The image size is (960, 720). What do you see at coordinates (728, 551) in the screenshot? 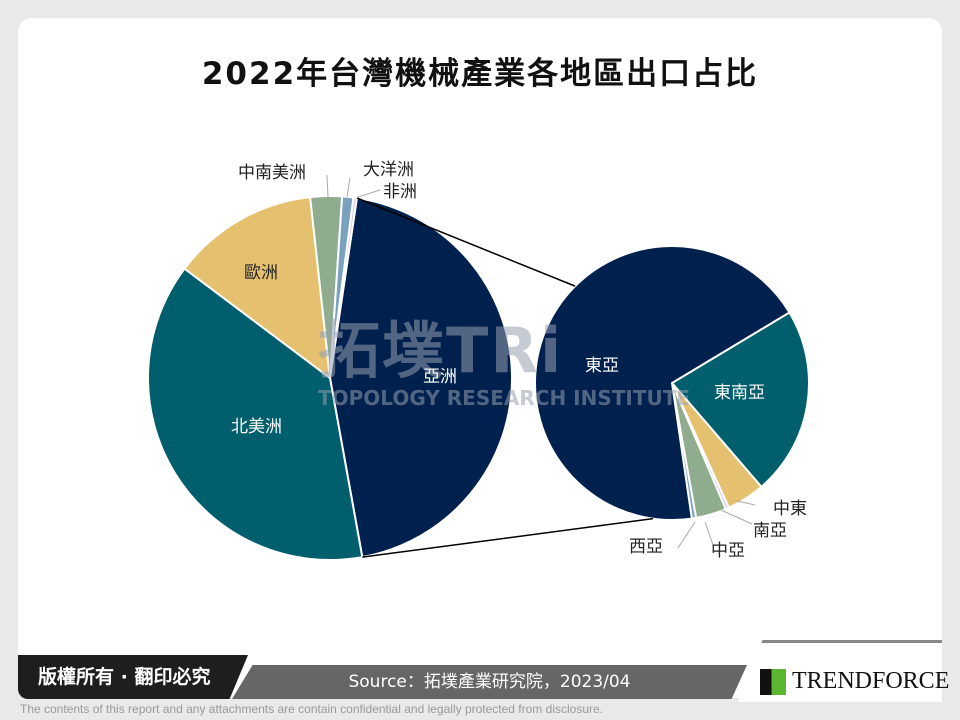
I see `label-central-asia: 中亞` at bounding box center [728, 551].